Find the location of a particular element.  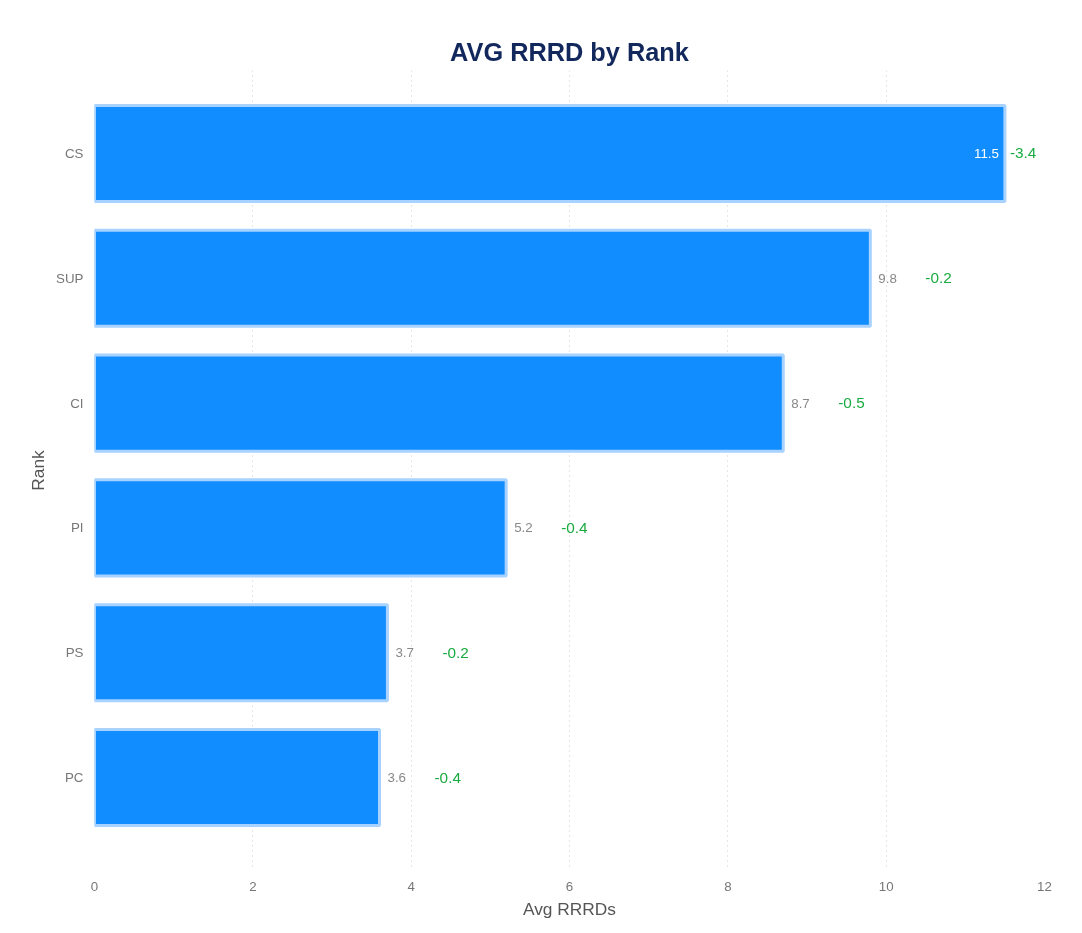

x-tick-label: 10 is located at coordinates (886, 886).